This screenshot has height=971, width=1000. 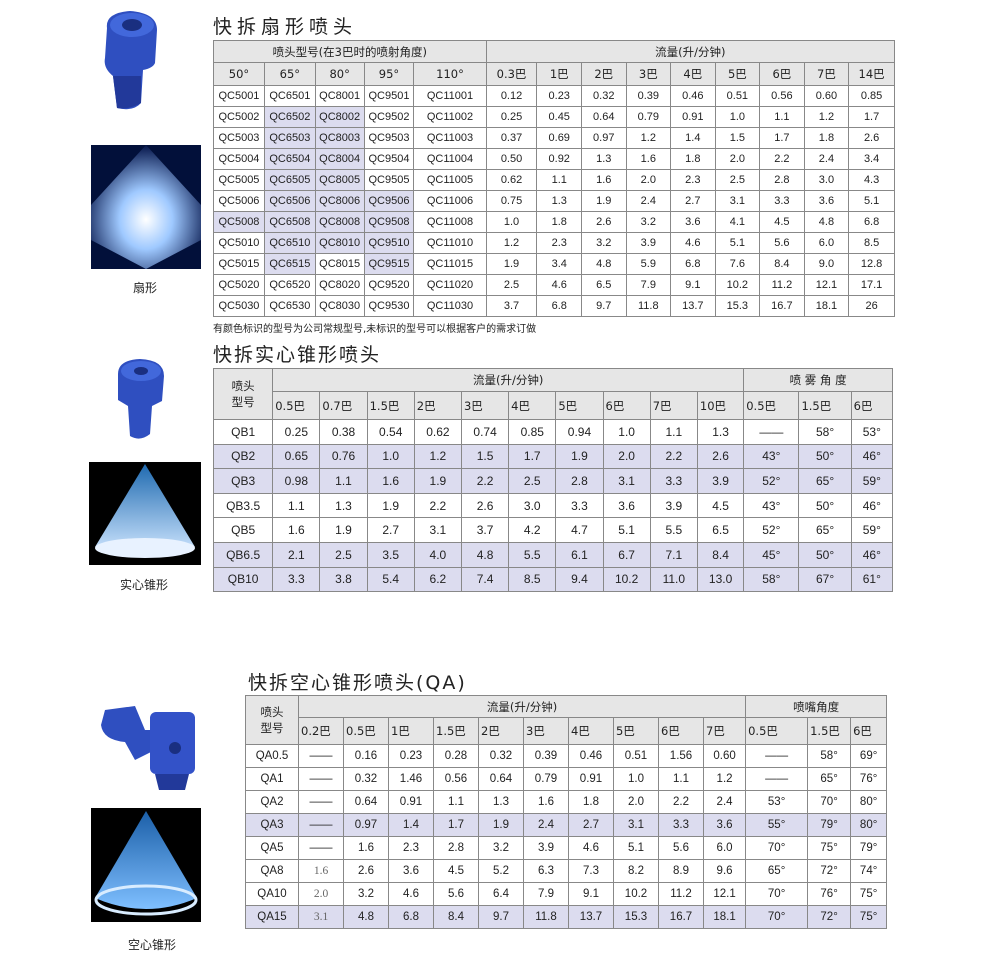 What do you see at coordinates (829, 756) in the screenshot?
I see `table-cell: 58°` at bounding box center [829, 756].